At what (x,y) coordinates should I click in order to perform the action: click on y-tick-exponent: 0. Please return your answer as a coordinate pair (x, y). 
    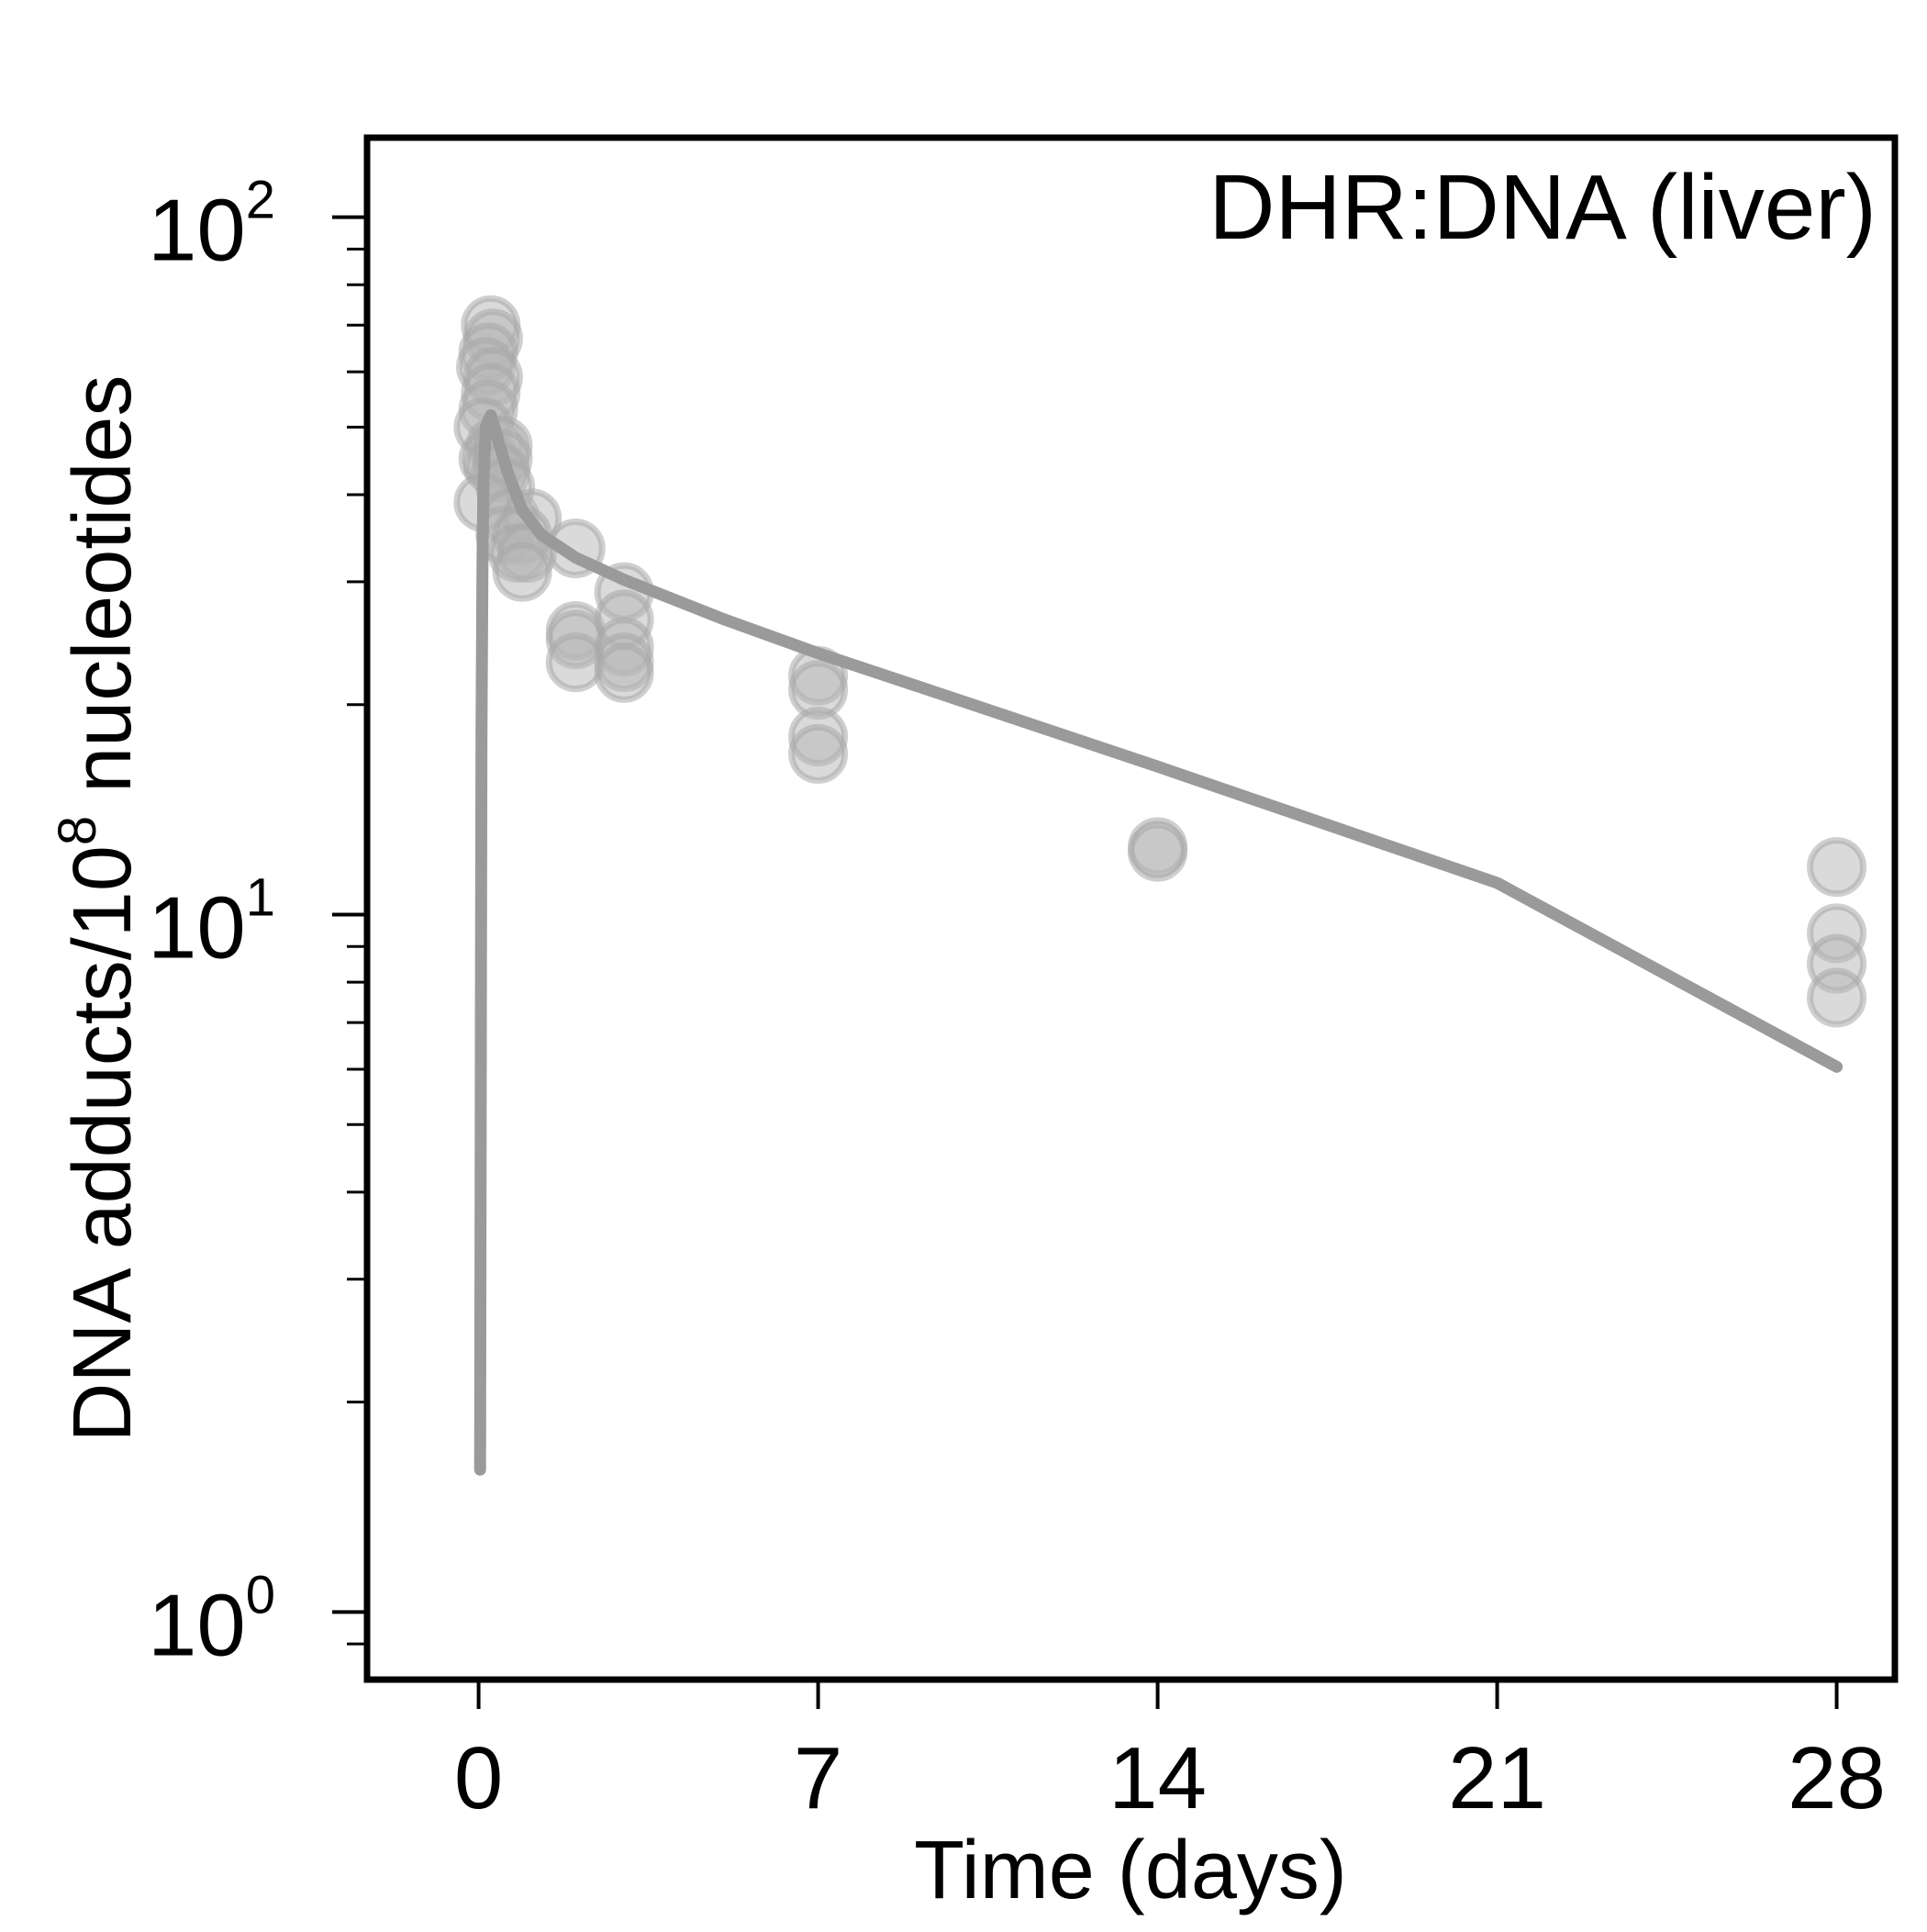
    Looking at the image, I should click on (260, 1595).